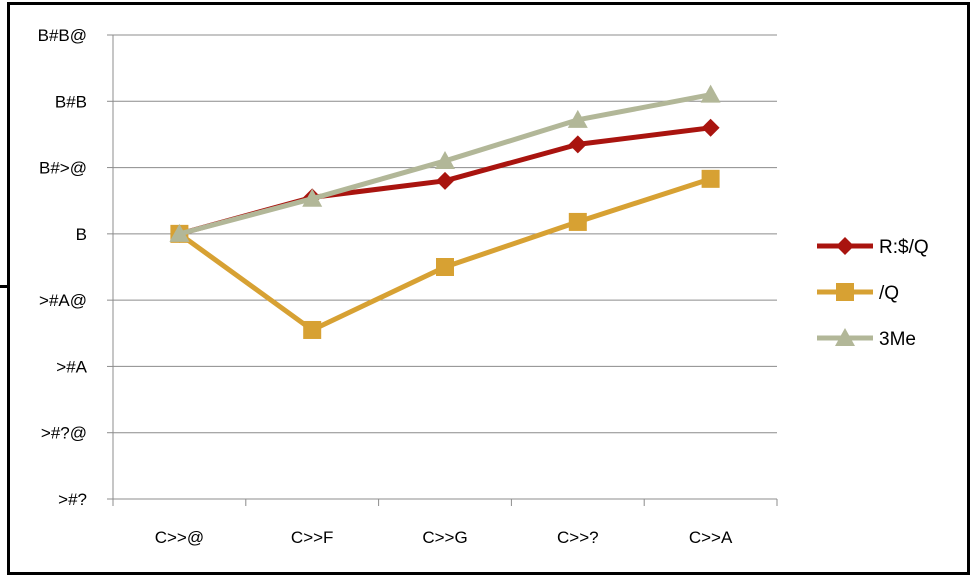  Describe the element at coordinates (63, 300) in the screenshot. I see `y-tick-label: >#A@` at that location.